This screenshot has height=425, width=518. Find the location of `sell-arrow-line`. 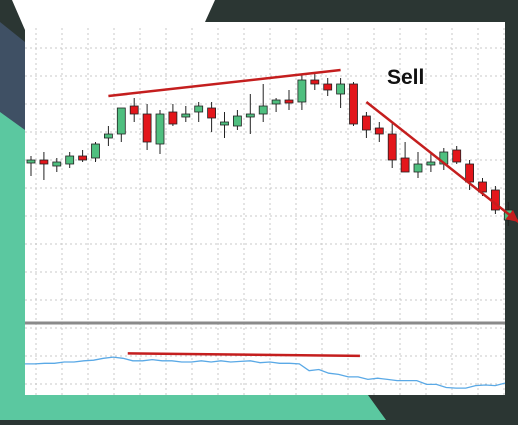

sell-arrow-line is located at coordinates (441, 162).